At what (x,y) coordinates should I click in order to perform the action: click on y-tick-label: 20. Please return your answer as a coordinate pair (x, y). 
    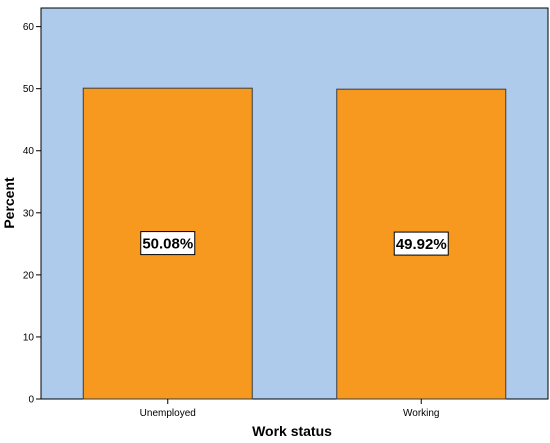
    Looking at the image, I should click on (29, 275).